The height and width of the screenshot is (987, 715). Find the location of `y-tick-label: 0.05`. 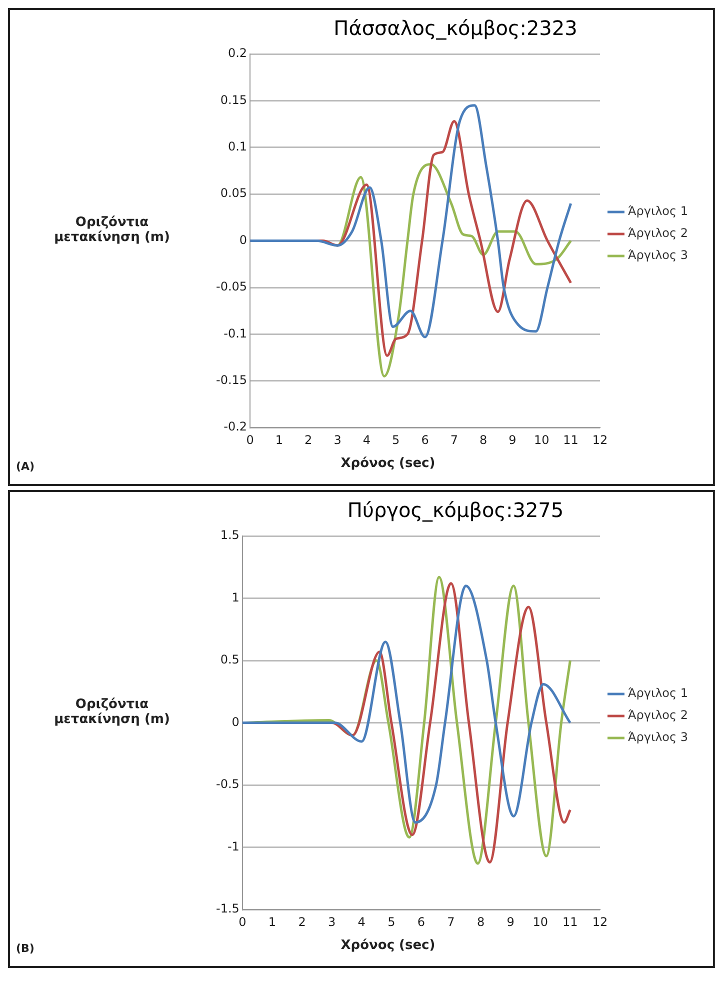

y-tick-label: 0.05 is located at coordinates (234, 193).